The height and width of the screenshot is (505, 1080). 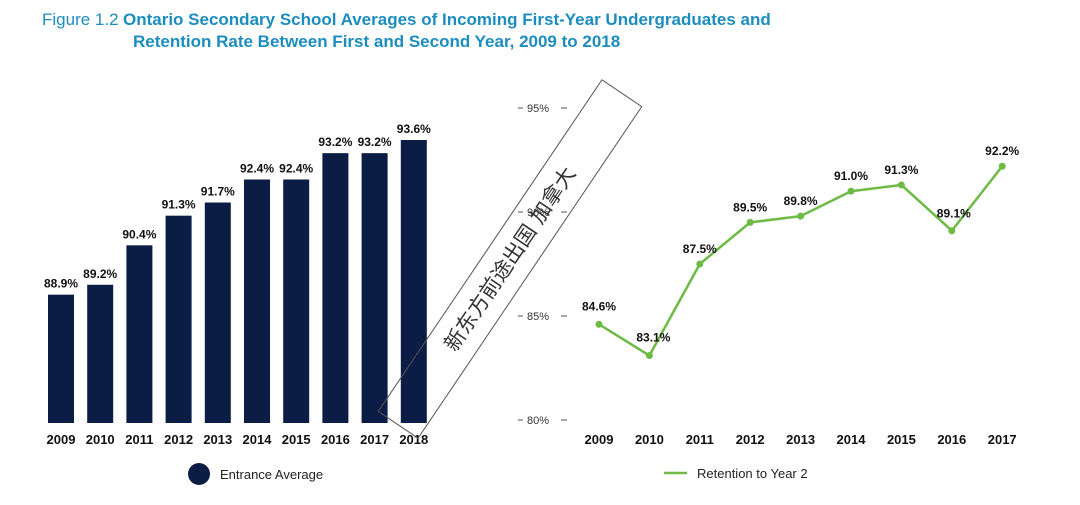 What do you see at coordinates (538, 109) in the screenshot?
I see `y-tick-label: 95%` at bounding box center [538, 109].